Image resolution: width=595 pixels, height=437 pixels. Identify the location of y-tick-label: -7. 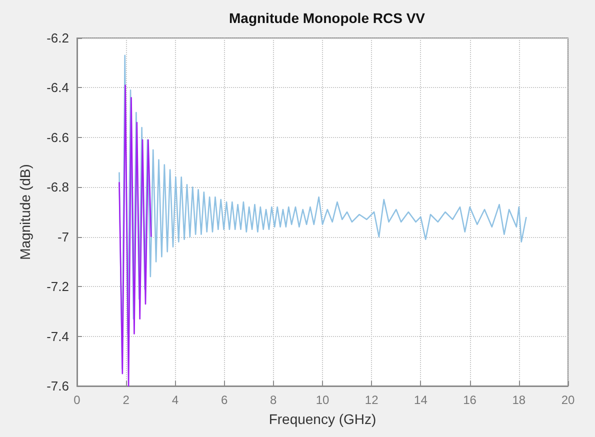
(63, 236).